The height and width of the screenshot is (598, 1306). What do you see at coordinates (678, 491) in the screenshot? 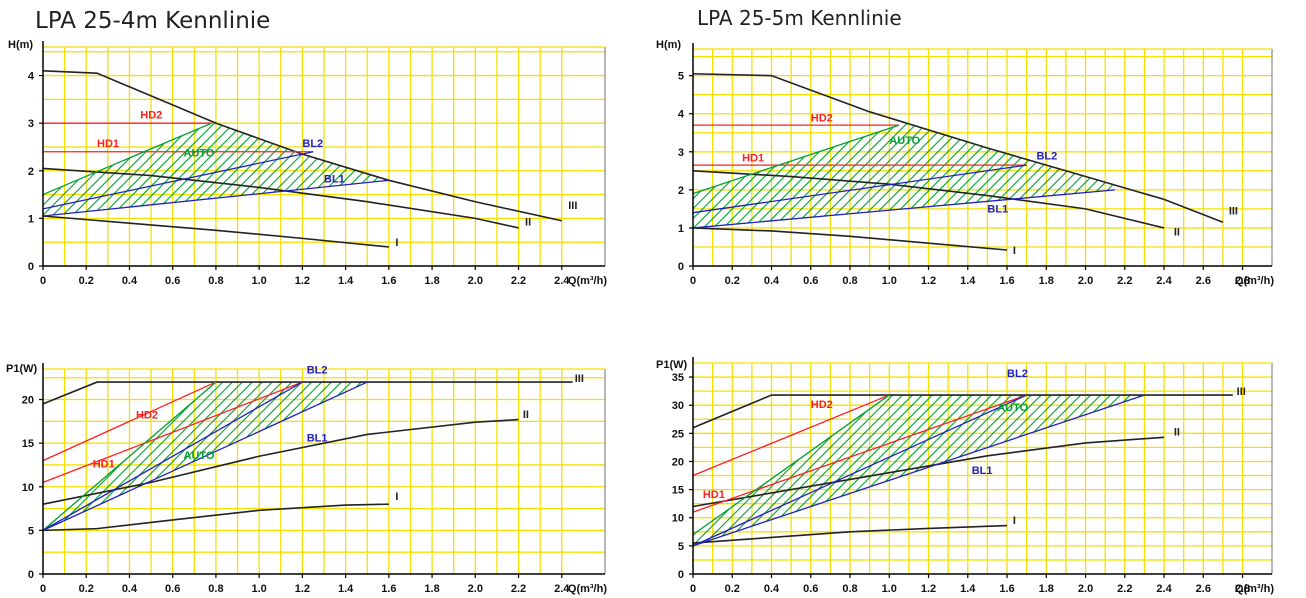
I see `y-tick-label: 15` at bounding box center [678, 491].